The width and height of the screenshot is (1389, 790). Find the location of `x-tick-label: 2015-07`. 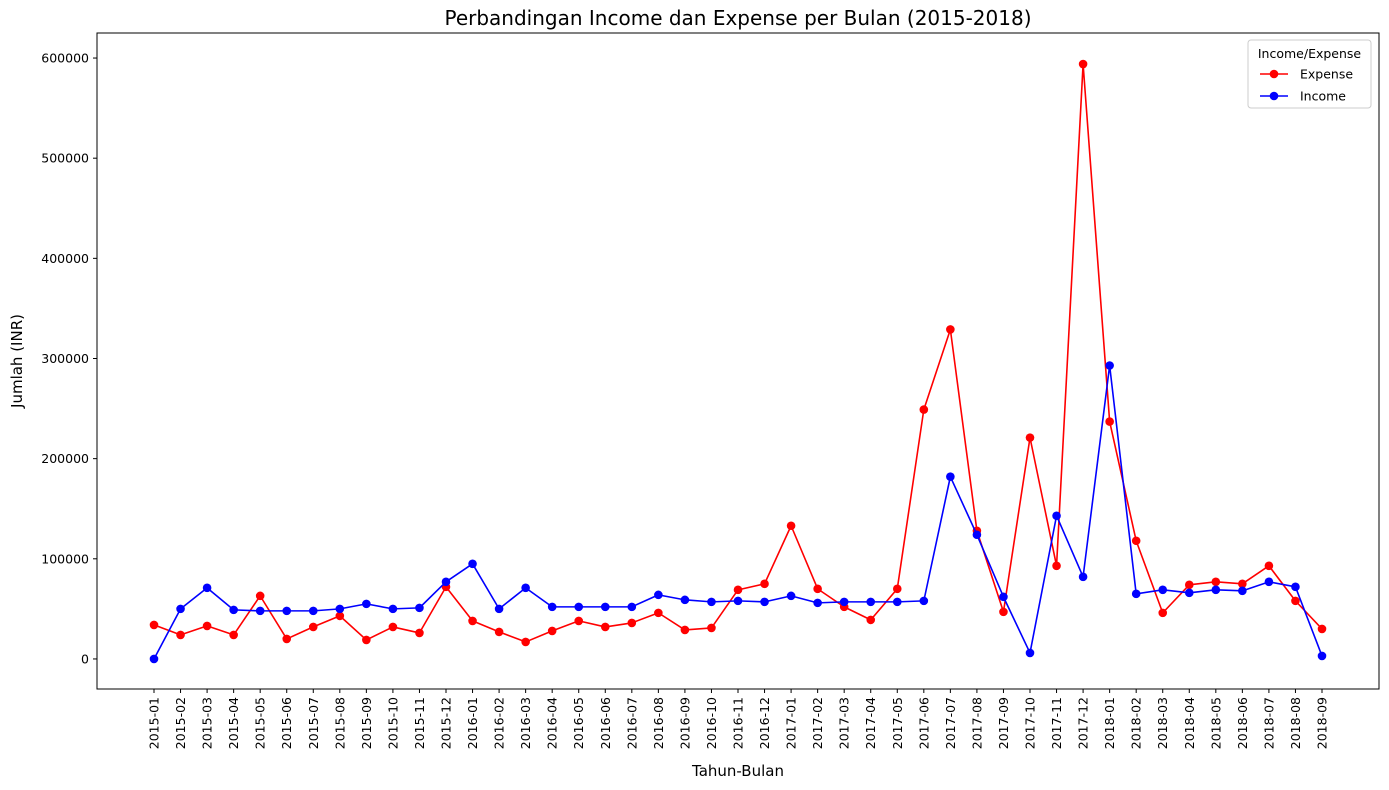

x-tick-label: 2015-07 is located at coordinates (313, 723).